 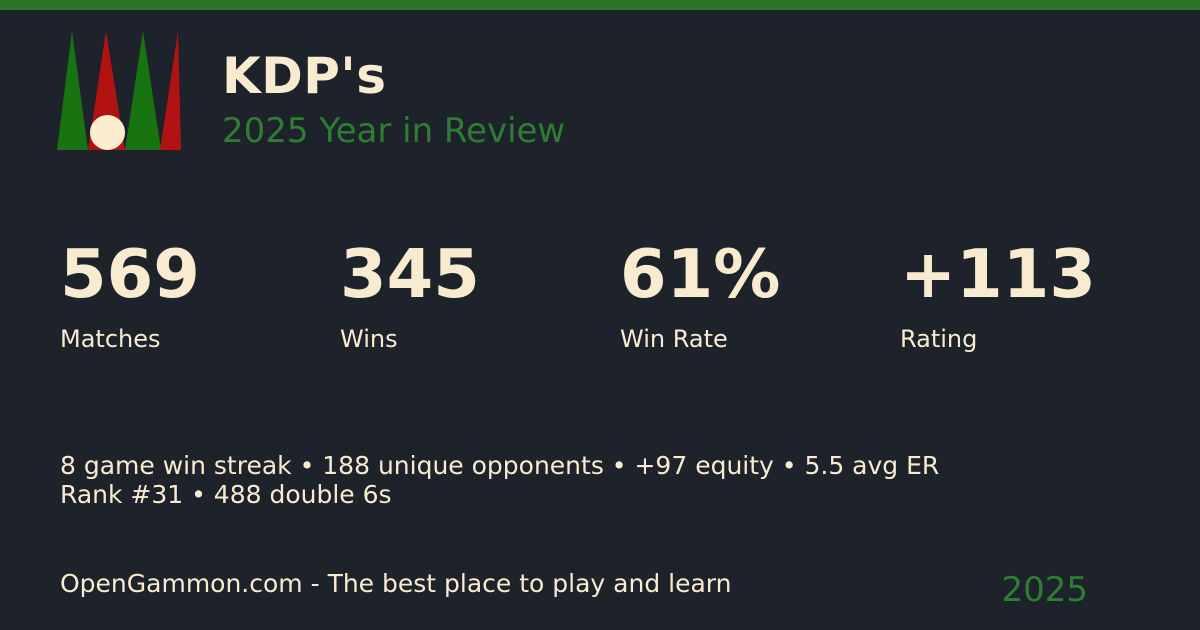 What do you see at coordinates (130, 274) in the screenshot?
I see `stat-value: 569` at bounding box center [130, 274].